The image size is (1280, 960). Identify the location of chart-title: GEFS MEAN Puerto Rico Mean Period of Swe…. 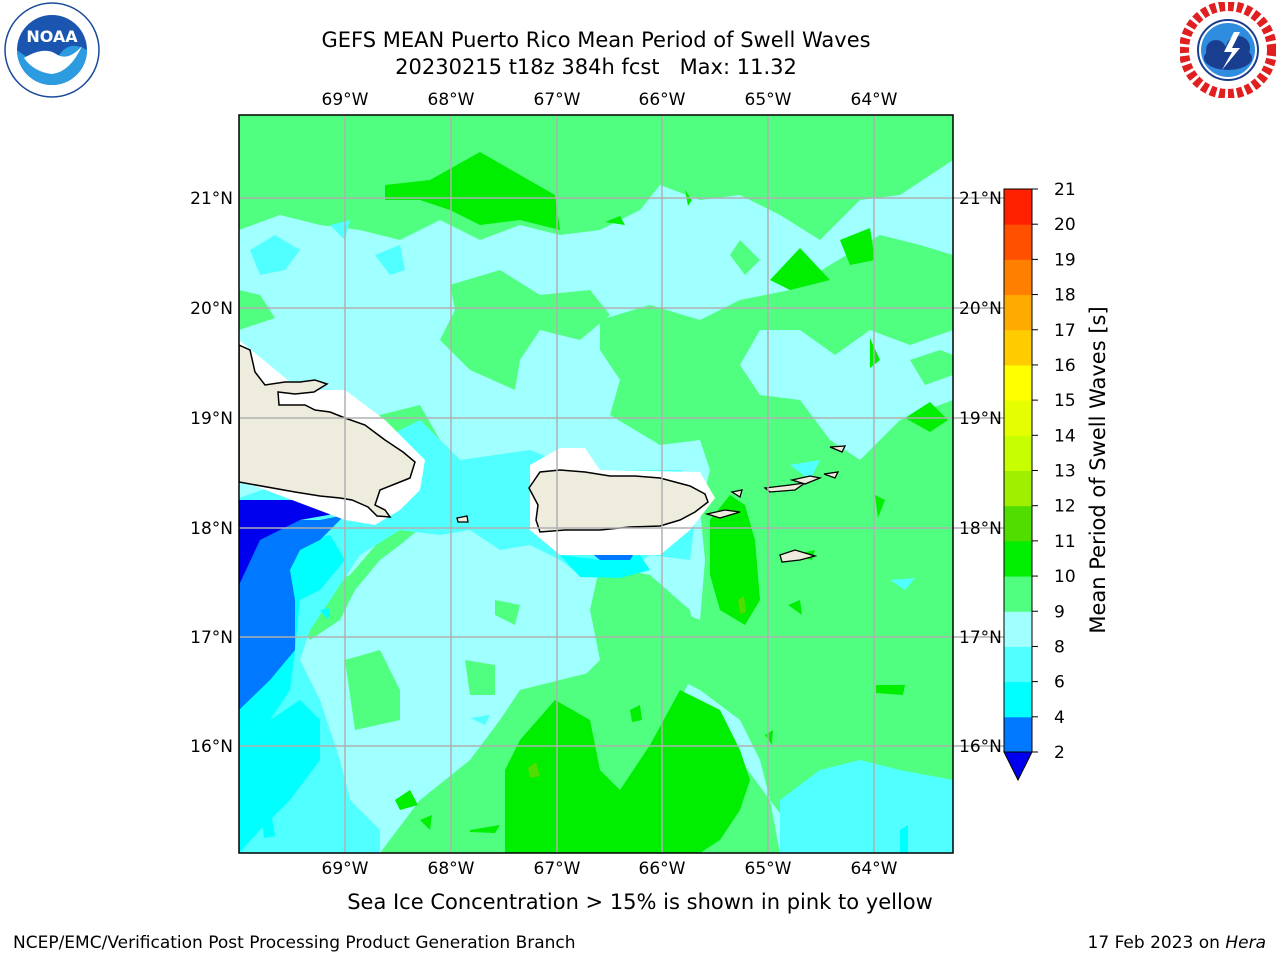
(596, 40).